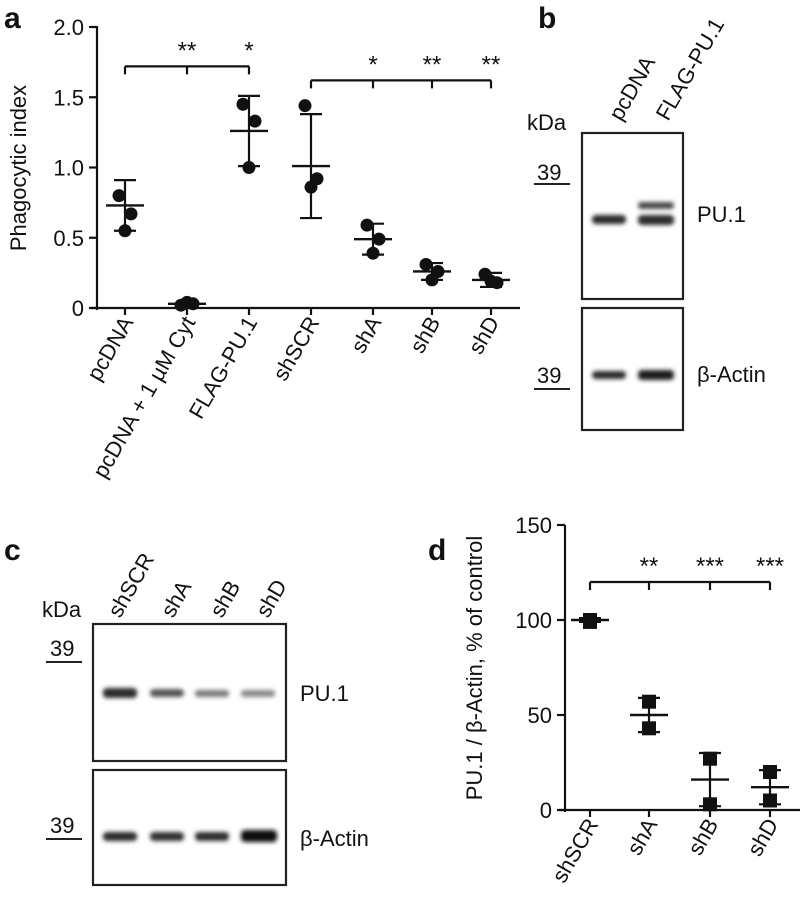 The width and height of the screenshot is (800, 901). What do you see at coordinates (259, 836) in the screenshot?
I see `blot-c-band-actin-shd` at bounding box center [259, 836].